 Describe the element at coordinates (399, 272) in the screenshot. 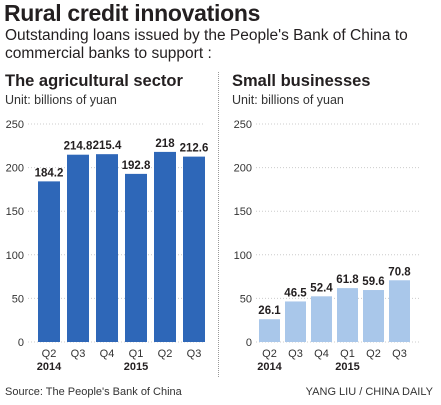

I see `small-value-label: 70.8` at that location.